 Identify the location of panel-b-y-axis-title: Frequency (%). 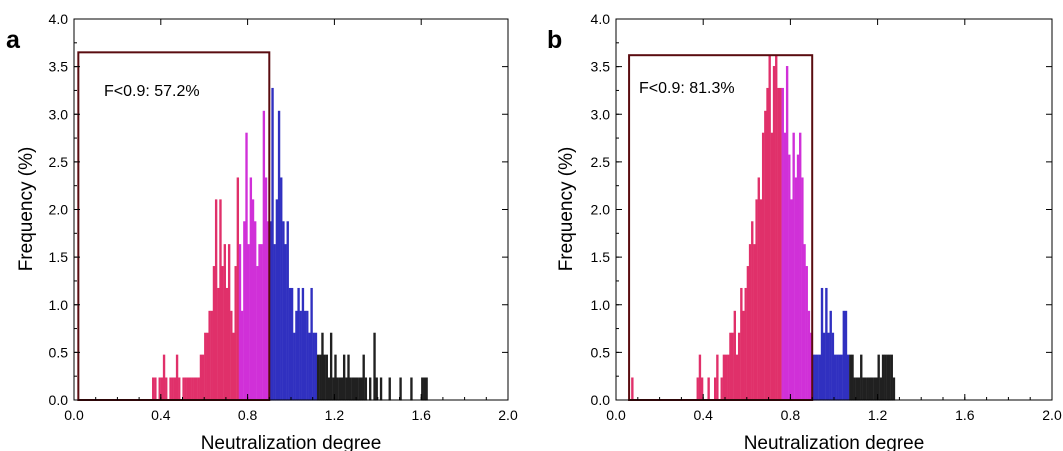
(566, 209).